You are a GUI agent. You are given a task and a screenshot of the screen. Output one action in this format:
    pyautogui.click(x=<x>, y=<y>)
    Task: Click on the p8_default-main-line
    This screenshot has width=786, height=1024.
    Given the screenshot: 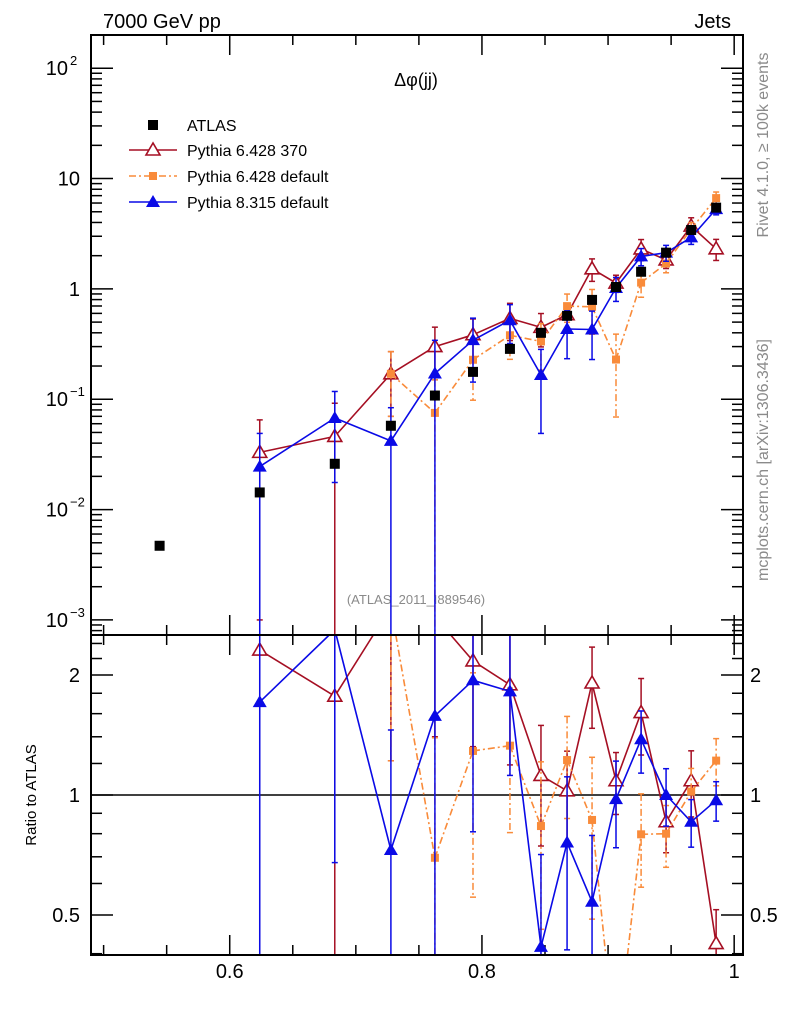 What is the action you would take?
    pyautogui.click(x=488, y=338)
    